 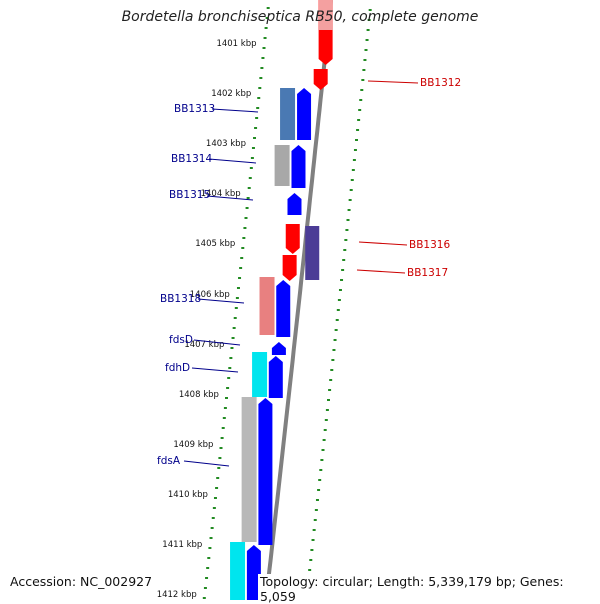 What do you see at coordinates (215, 244) in the screenshot?
I see `ruler-label: 1405 kbp` at bounding box center [215, 244].